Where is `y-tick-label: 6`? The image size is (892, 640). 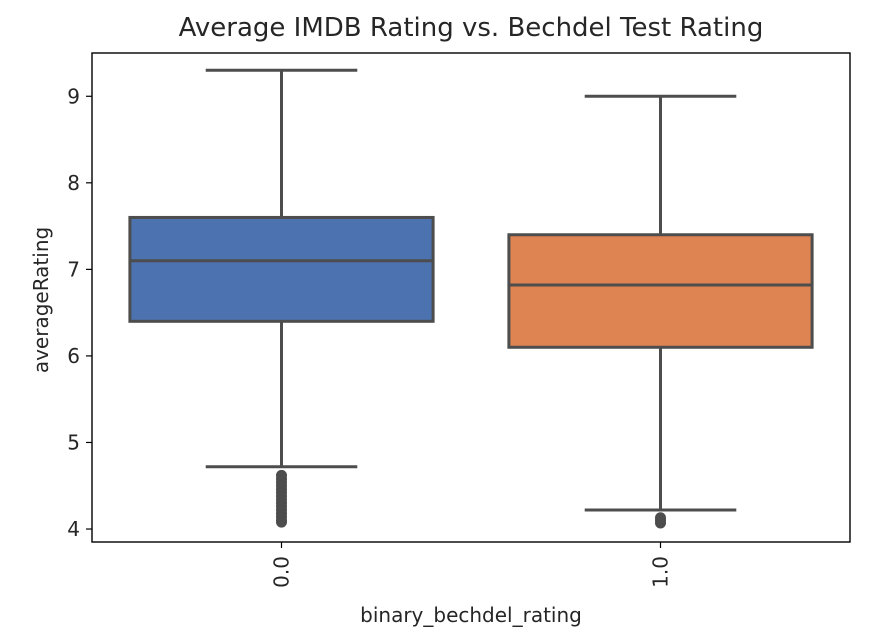
y-tick-label: 6 is located at coordinates (73, 356).